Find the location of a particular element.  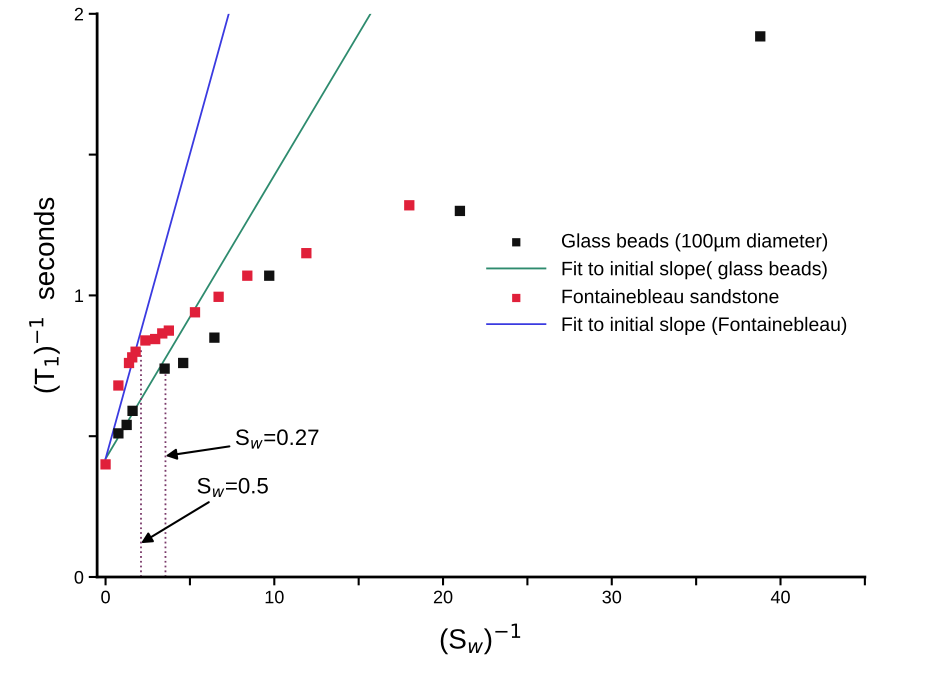

y-tick-label: 0 is located at coordinates (79, 577).